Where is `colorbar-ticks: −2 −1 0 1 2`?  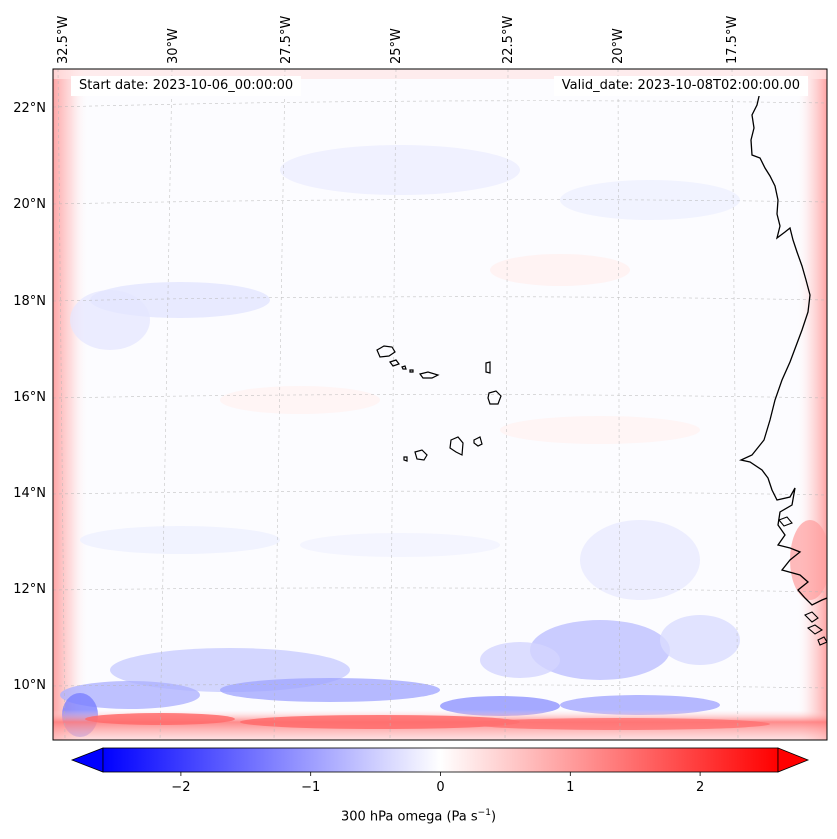 colorbar-ticks: −2 −1 0 1 2 is located at coordinates (437, 783).